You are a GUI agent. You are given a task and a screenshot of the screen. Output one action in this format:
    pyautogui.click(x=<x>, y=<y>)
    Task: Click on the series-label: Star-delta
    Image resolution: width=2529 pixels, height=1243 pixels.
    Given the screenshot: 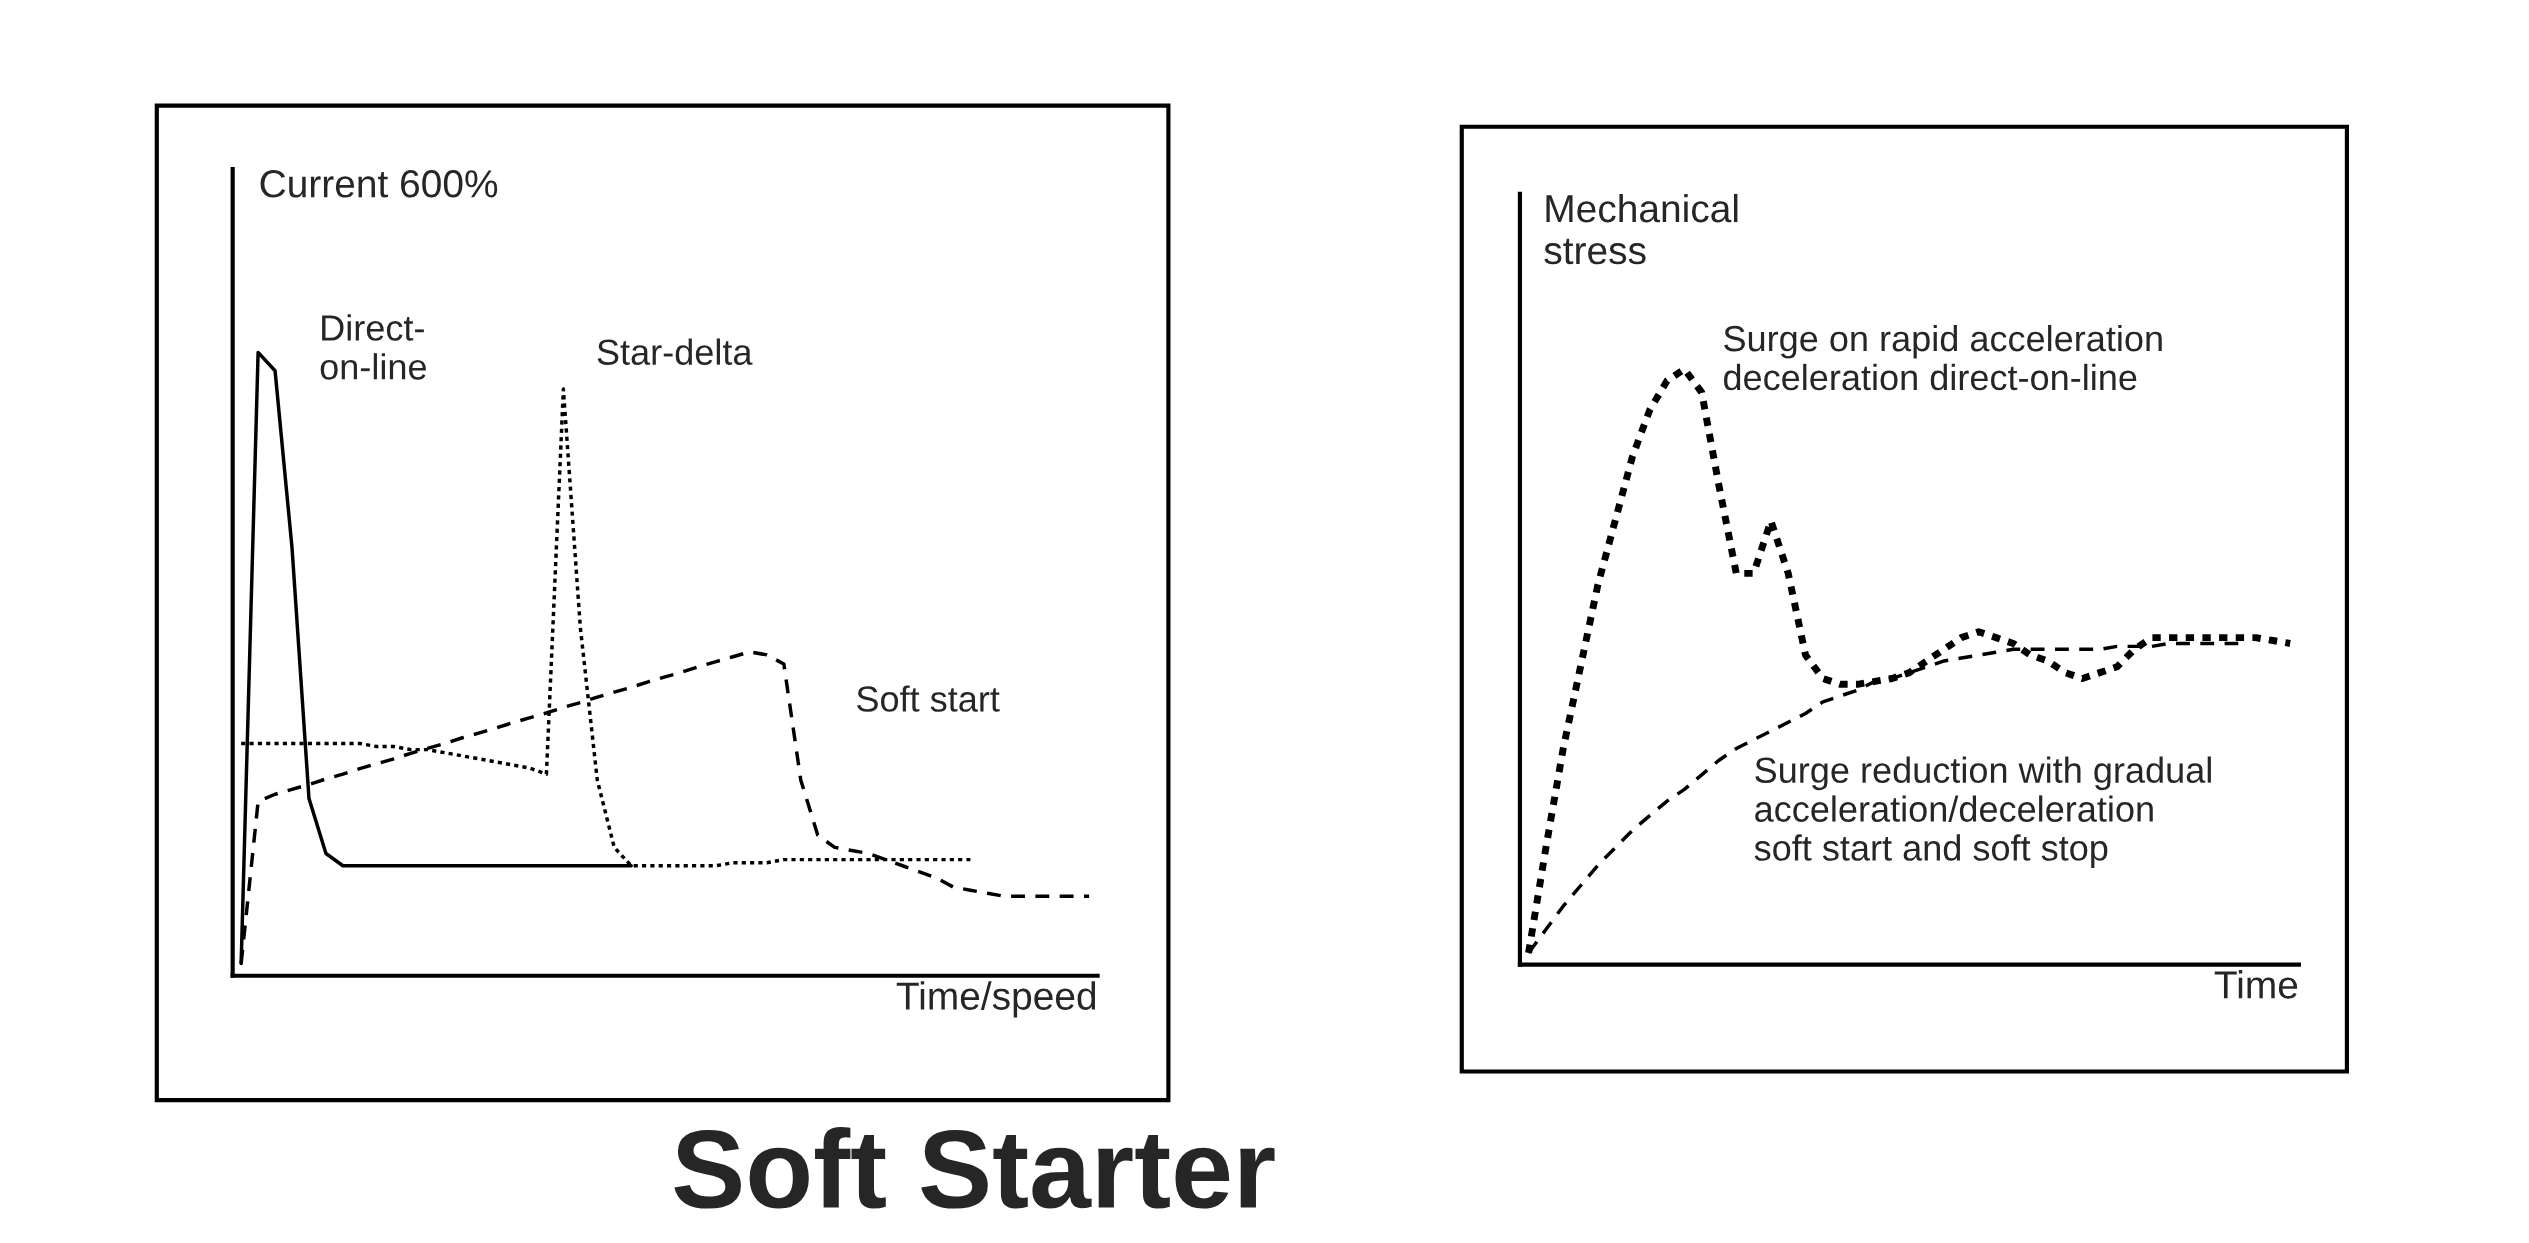 What is the action you would take?
    pyautogui.click(x=675, y=351)
    